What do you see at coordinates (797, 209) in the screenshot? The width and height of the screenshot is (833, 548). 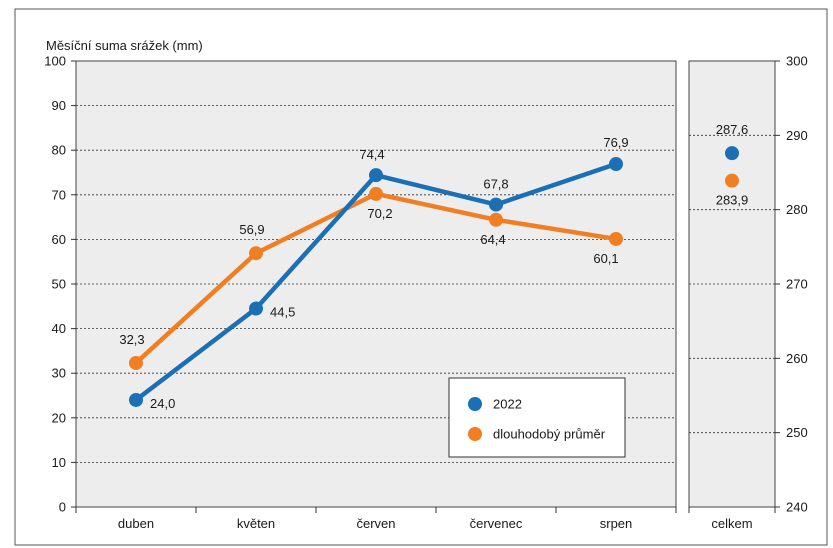 I see `y2-tick-label: 280` at bounding box center [797, 209].